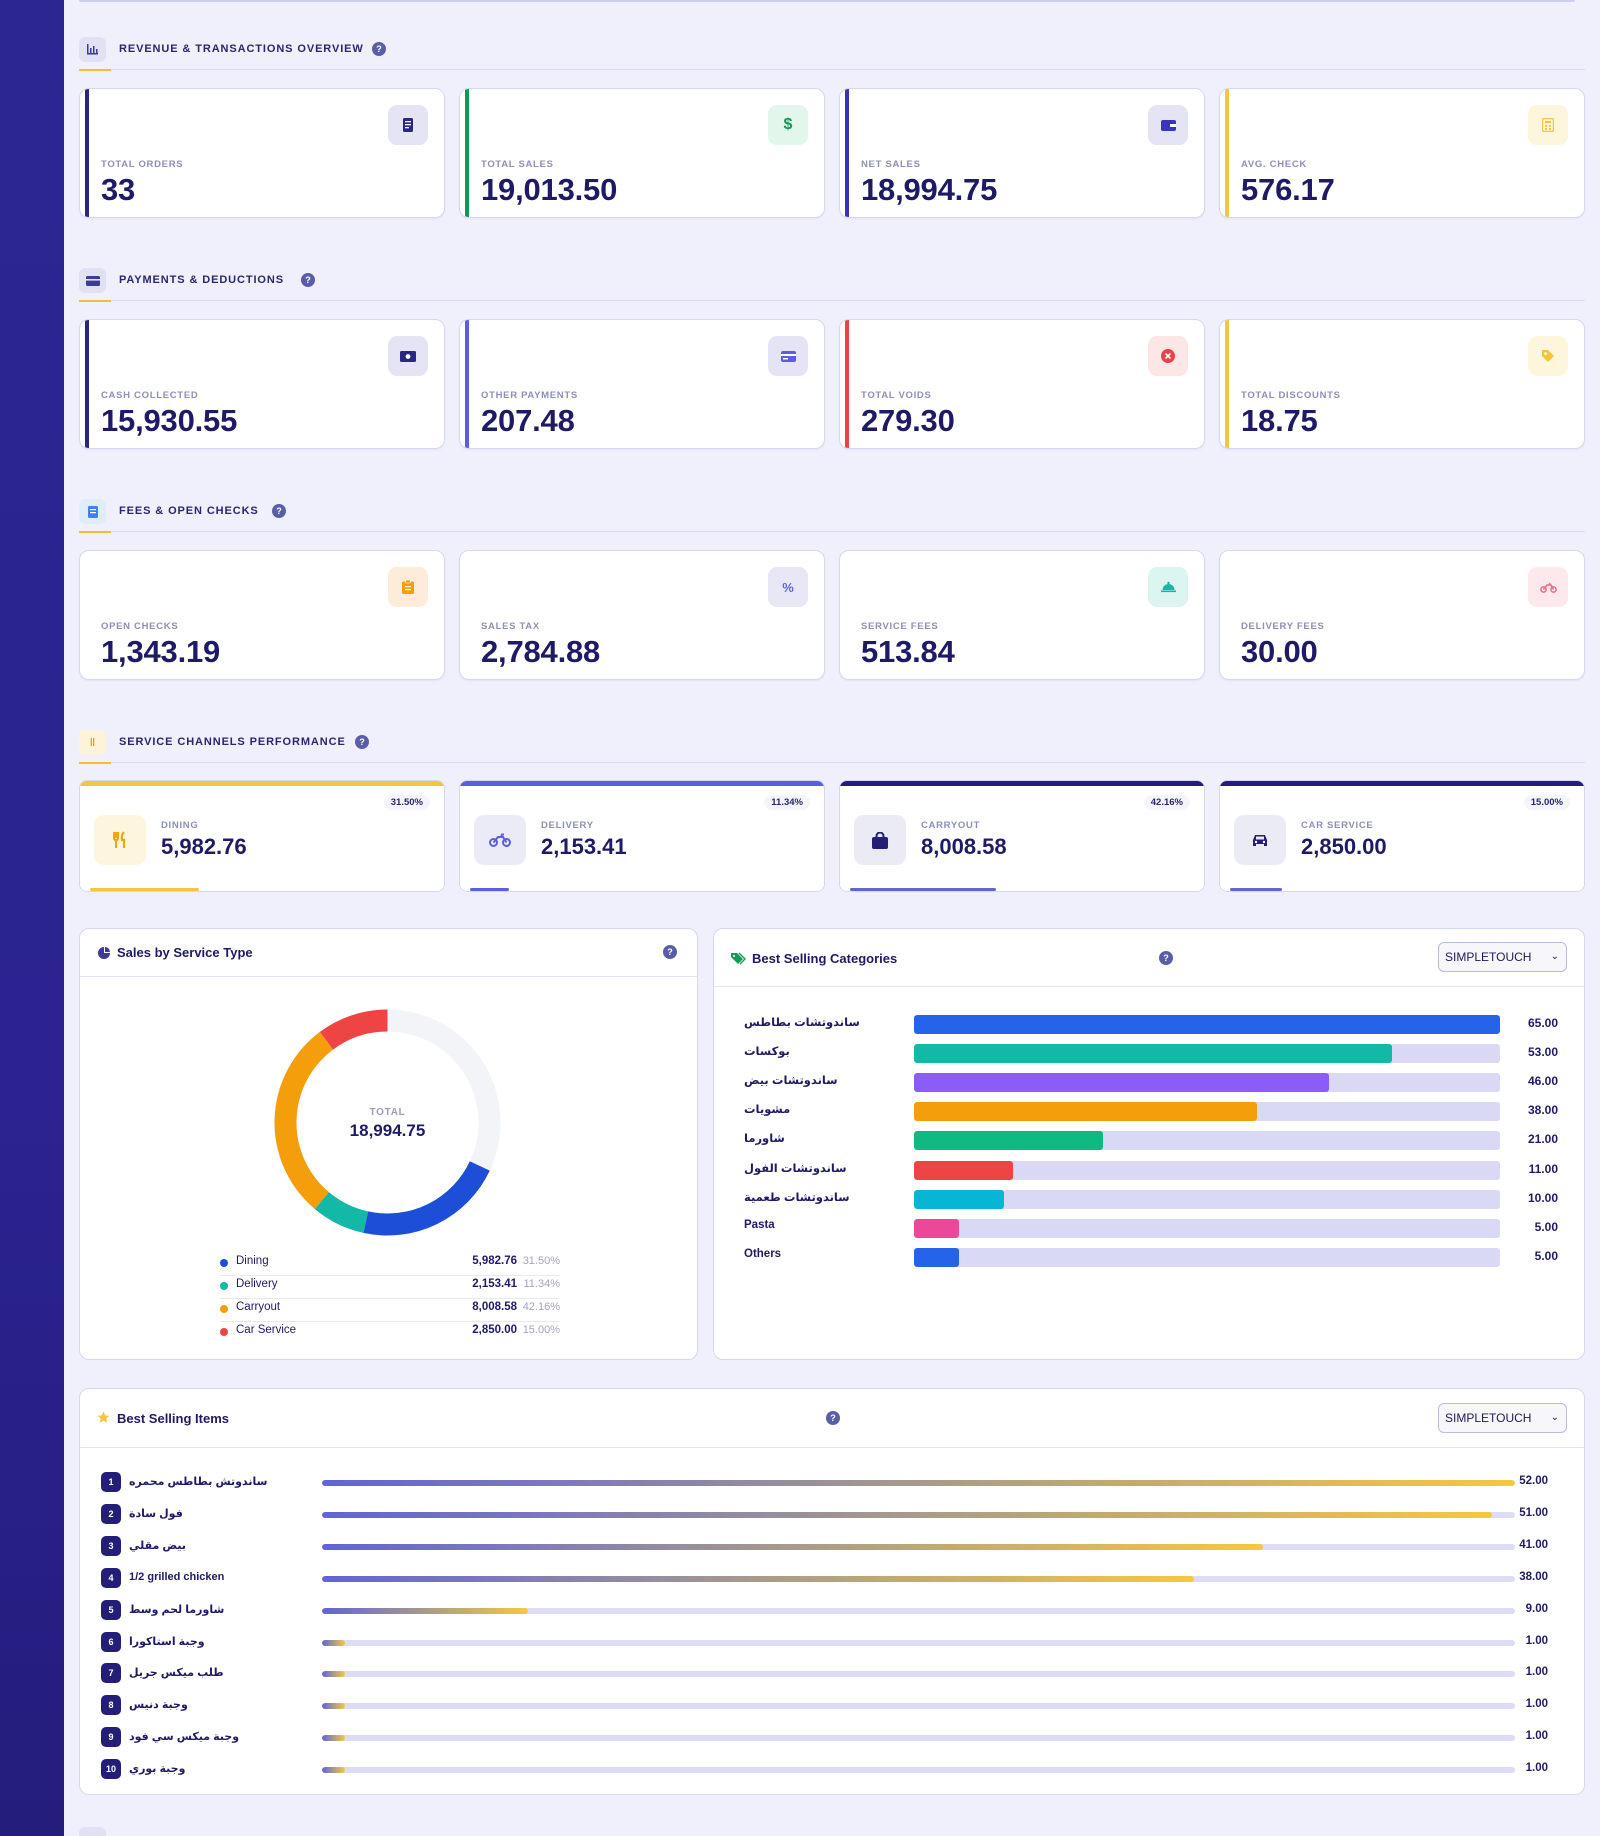 The width and height of the screenshot is (1600, 1836). Describe the element at coordinates (103, 1420) in the screenshot. I see `star-icon` at that location.